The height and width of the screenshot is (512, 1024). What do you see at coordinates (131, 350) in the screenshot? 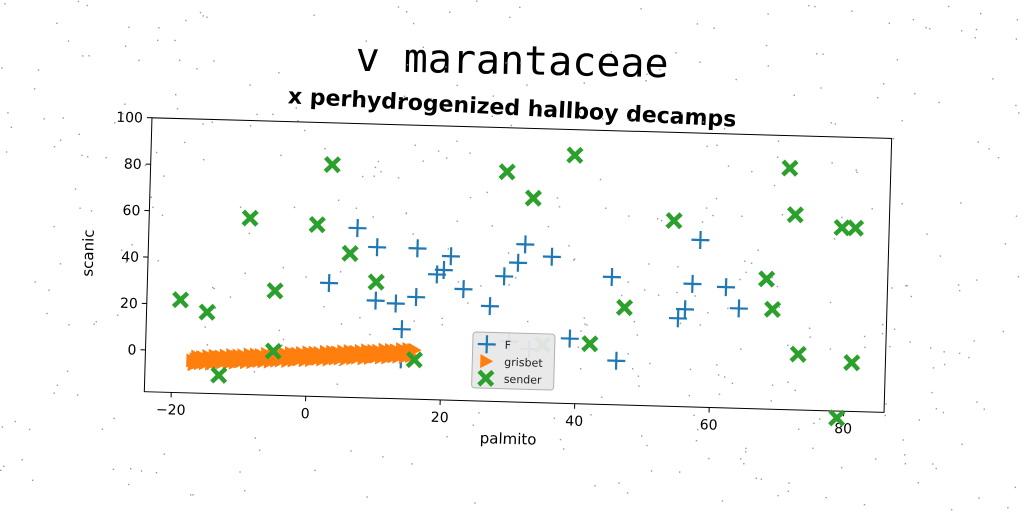
I see `y-tick-label: 0` at bounding box center [131, 350].